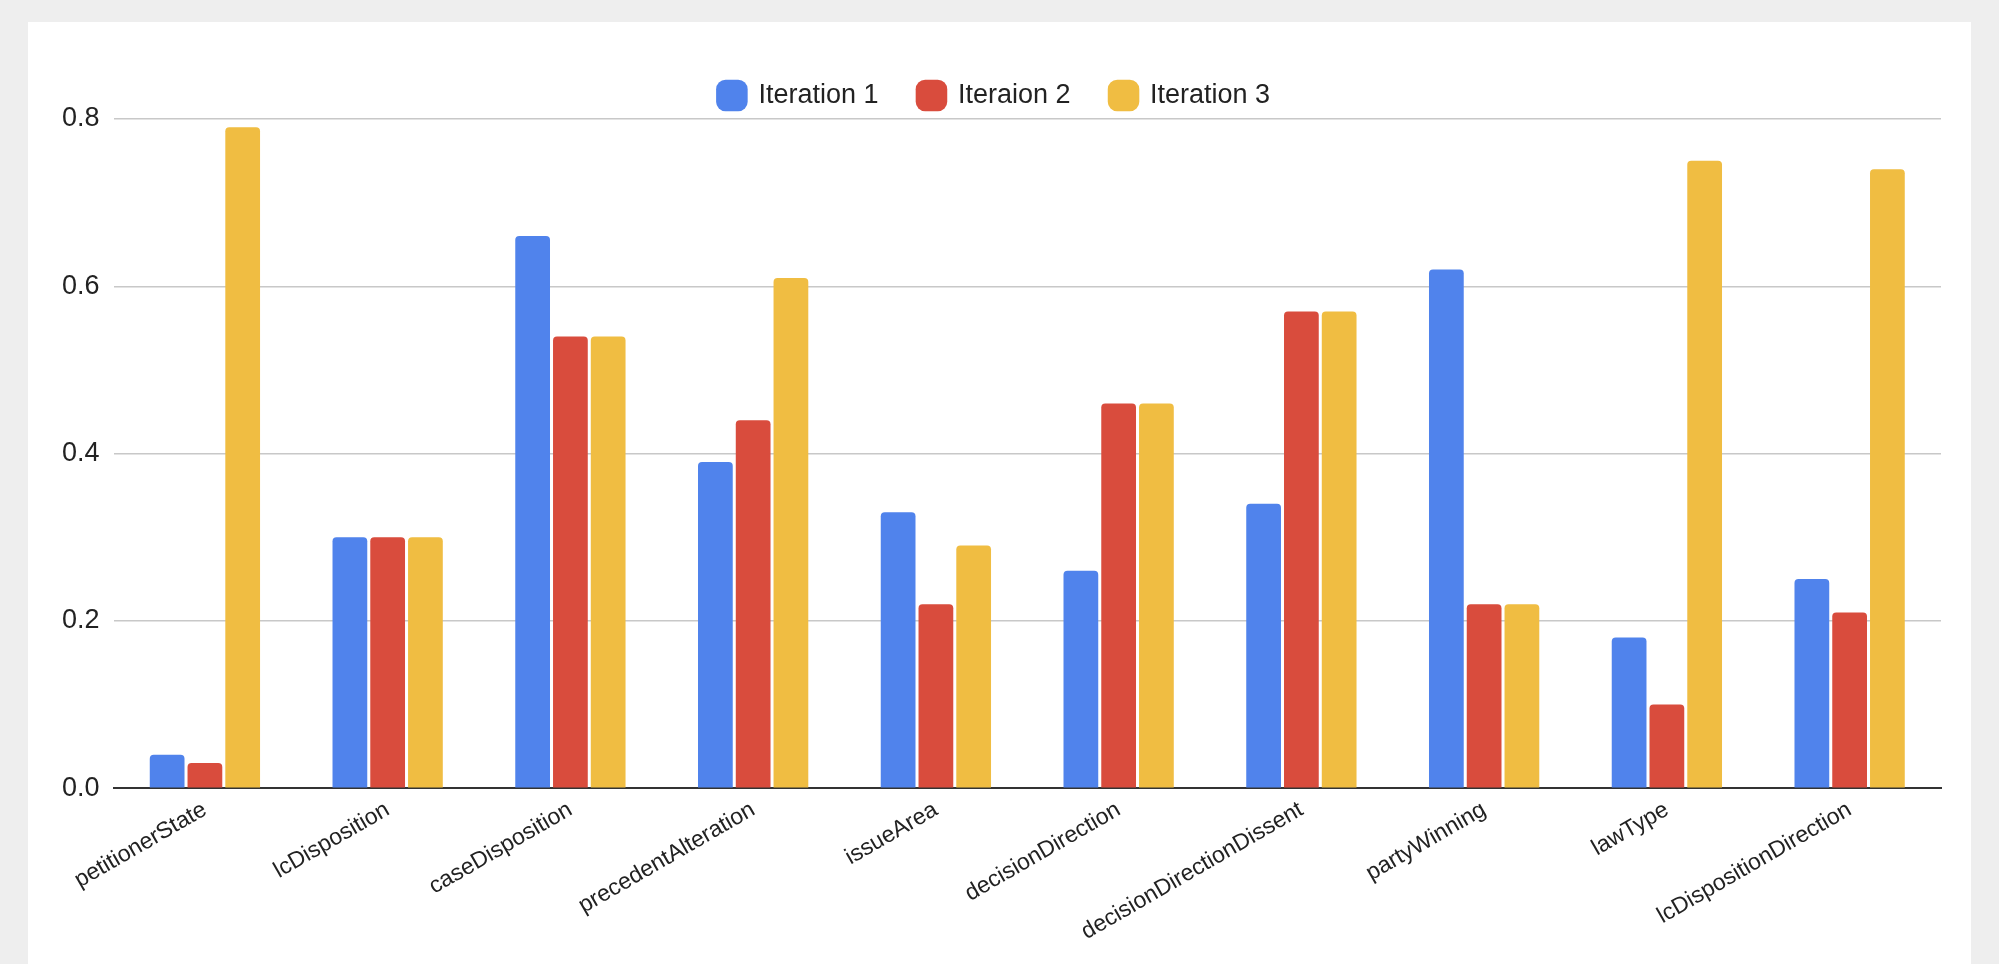 This screenshot has width=1999, height=964. What do you see at coordinates (80, 117) in the screenshot?
I see `y-tick-label: 0.8` at bounding box center [80, 117].